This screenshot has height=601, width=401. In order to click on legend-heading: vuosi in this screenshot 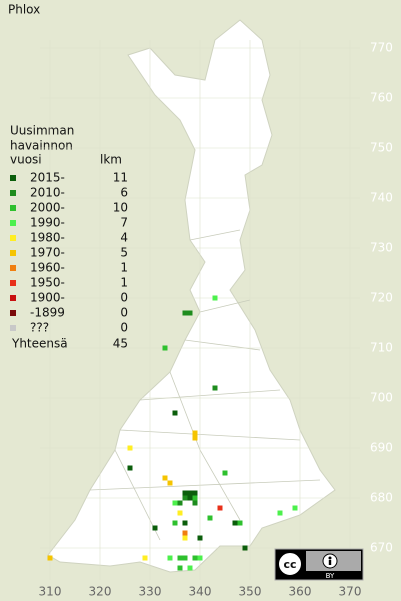, I will do `click(26, 160)`.